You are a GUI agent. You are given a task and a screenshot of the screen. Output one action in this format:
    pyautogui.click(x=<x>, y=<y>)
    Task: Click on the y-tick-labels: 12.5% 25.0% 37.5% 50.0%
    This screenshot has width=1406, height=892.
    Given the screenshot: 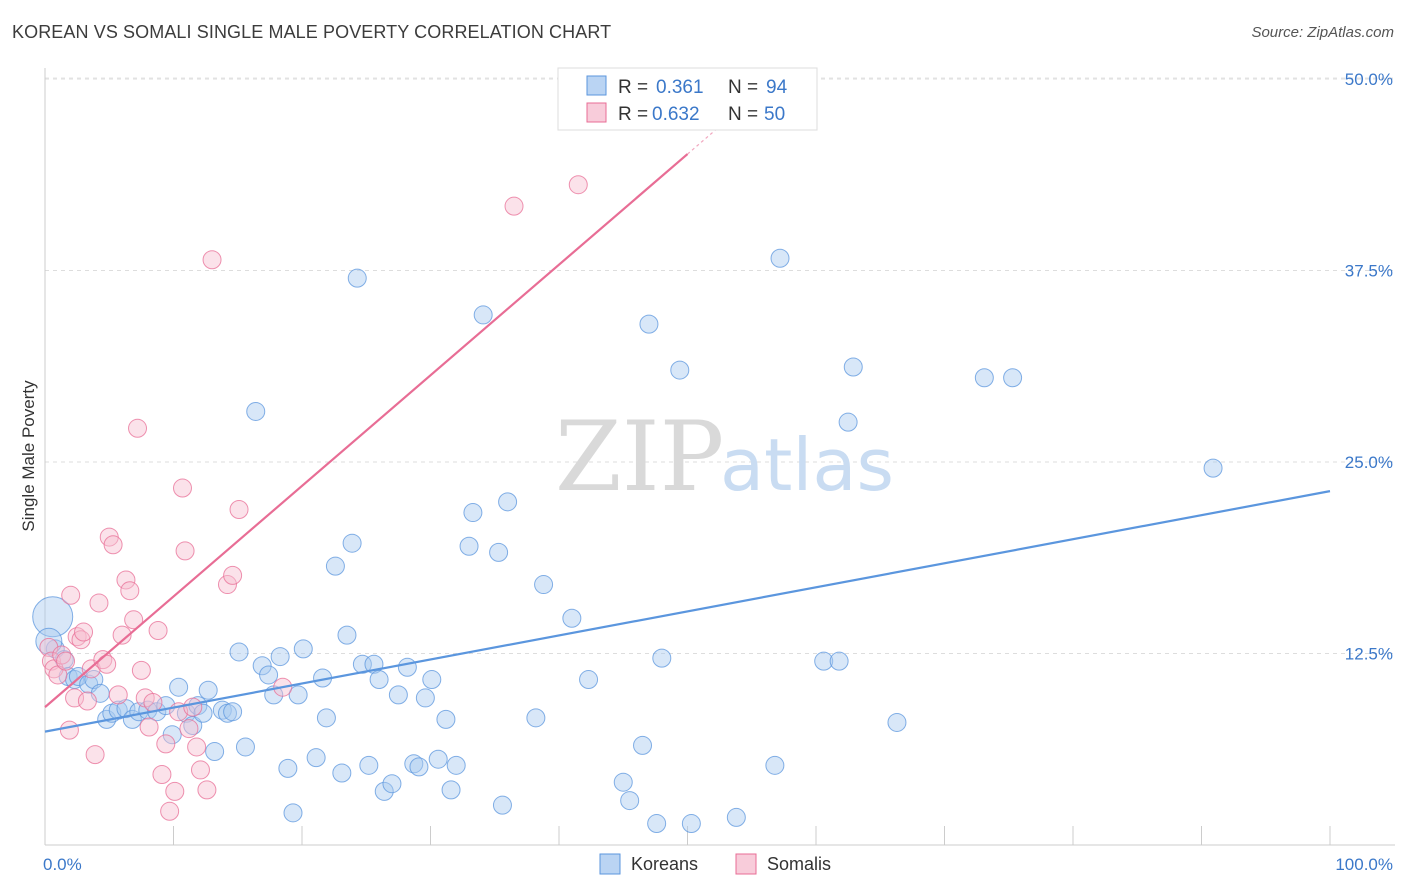 What is the action you would take?
    pyautogui.click(x=1369, y=367)
    